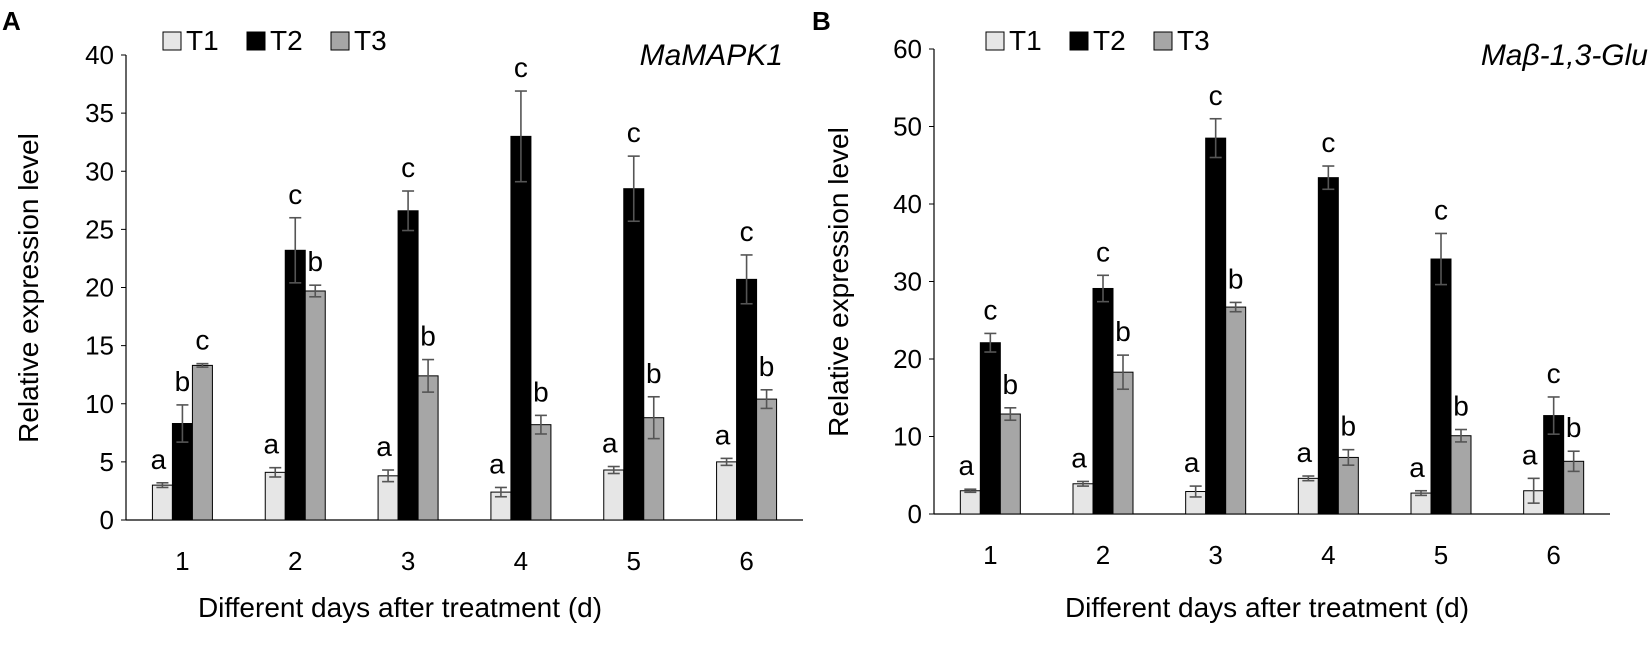 This screenshot has width=1650, height=667. I want to click on y-tick-label: 50, so click(907, 127).